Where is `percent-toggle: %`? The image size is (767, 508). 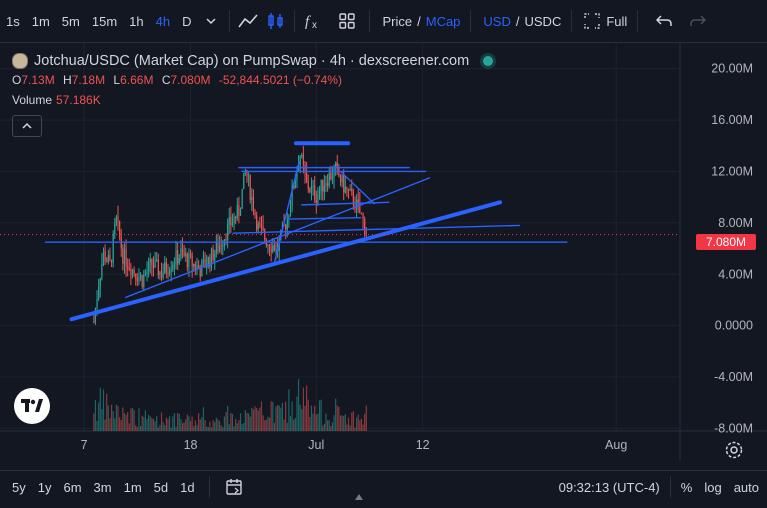 percent-toggle: % is located at coordinates (686, 487).